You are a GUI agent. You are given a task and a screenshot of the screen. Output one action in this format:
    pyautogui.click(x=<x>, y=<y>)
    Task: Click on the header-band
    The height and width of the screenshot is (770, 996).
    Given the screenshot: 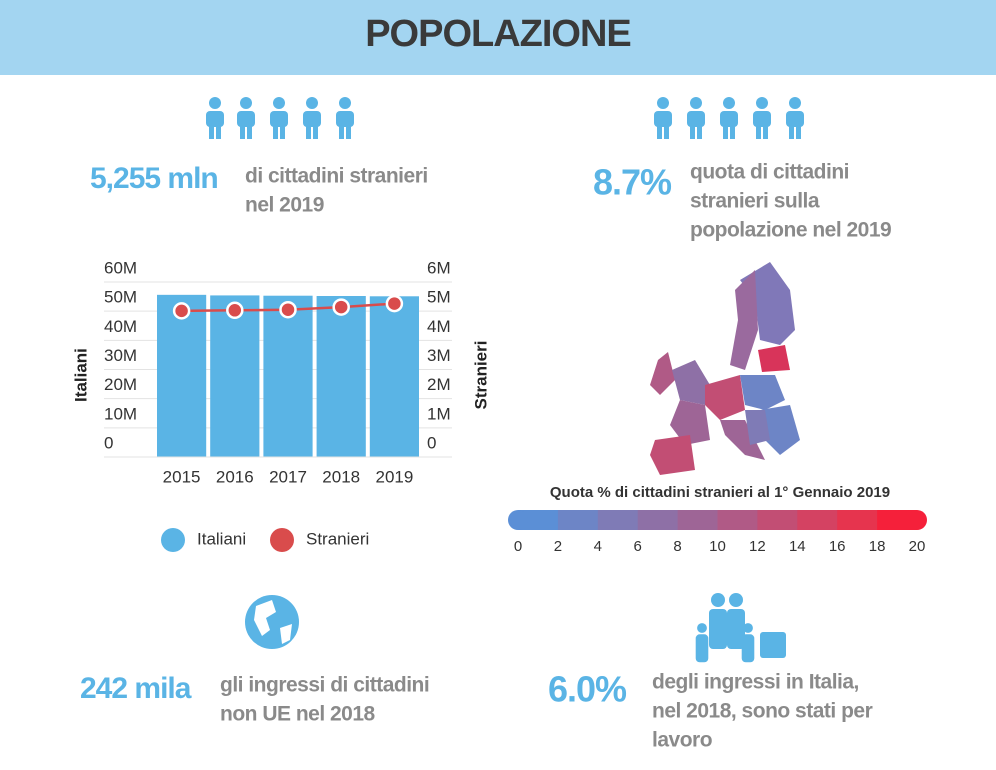 What is the action you would take?
    pyautogui.click(x=498, y=37)
    